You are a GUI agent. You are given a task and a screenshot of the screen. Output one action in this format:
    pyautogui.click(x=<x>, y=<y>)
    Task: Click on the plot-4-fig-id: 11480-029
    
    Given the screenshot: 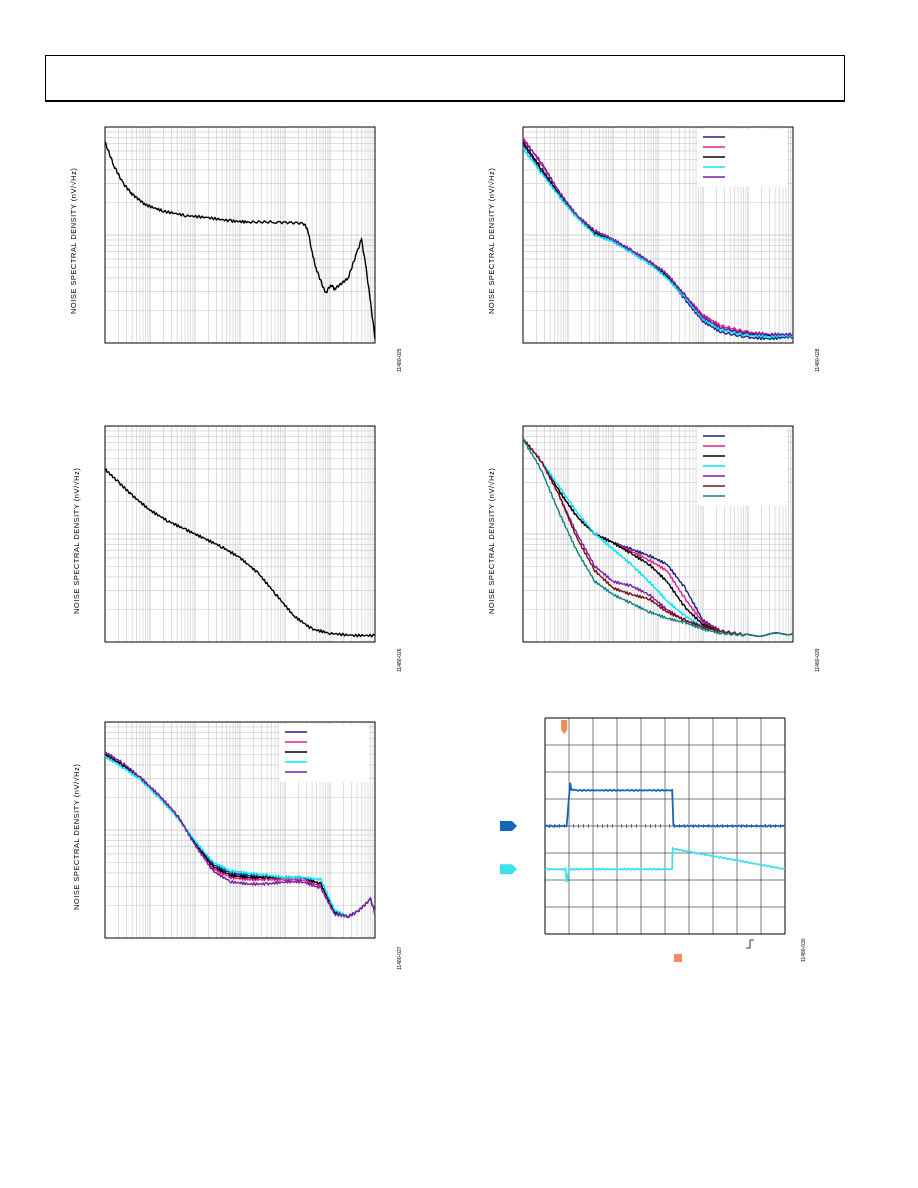 What is the action you would take?
    pyautogui.click(x=818, y=660)
    